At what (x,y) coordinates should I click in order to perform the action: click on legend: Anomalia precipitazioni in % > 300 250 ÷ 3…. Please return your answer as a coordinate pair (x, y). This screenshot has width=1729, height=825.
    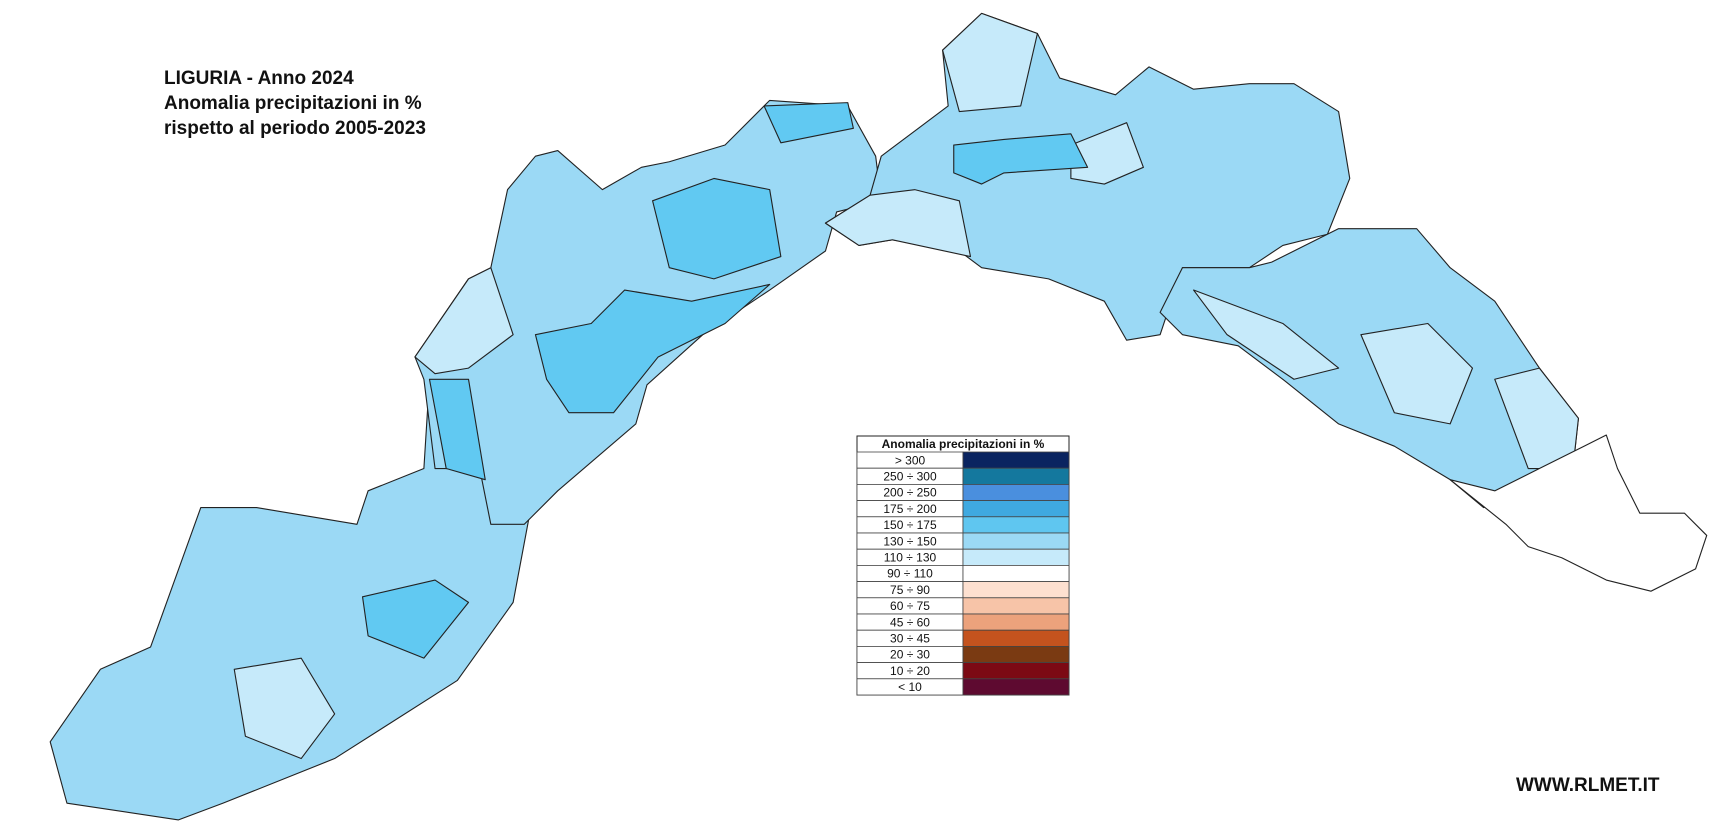
    Looking at the image, I should click on (963, 565).